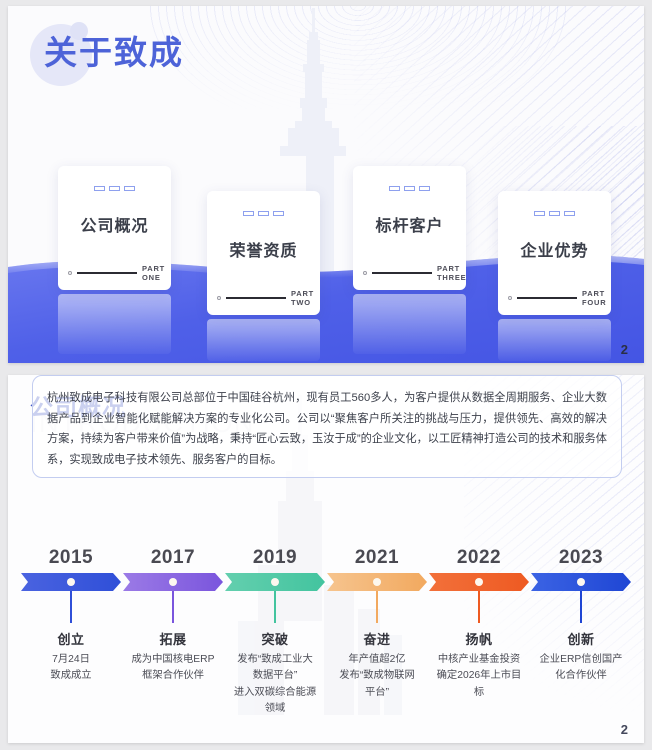 The height and width of the screenshot is (750, 652). What do you see at coordinates (581, 557) in the screenshot?
I see `timeline-year: 2023` at bounding box center [581, 557].